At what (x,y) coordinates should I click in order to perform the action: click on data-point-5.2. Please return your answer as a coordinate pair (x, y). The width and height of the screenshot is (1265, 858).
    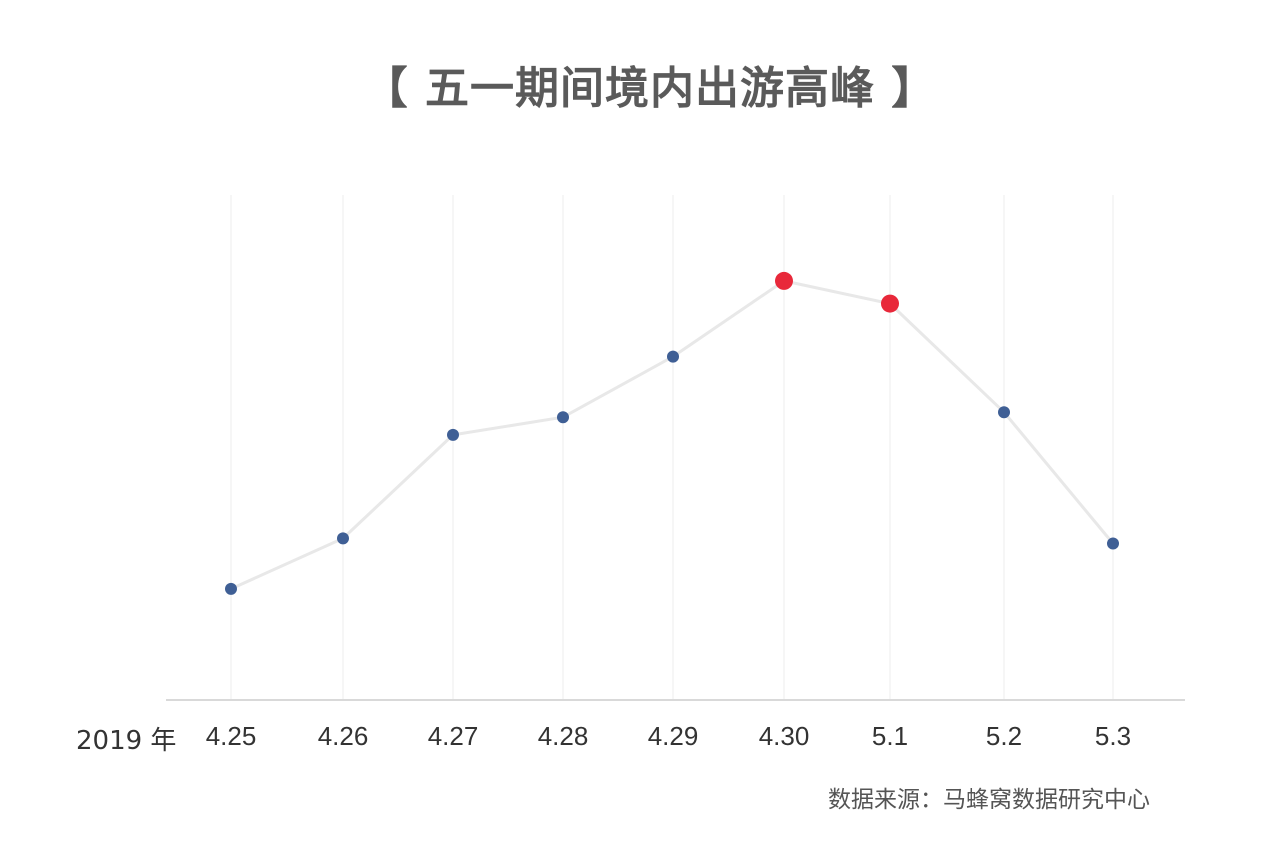
    Looking at the image, I should click on (1004, 412).